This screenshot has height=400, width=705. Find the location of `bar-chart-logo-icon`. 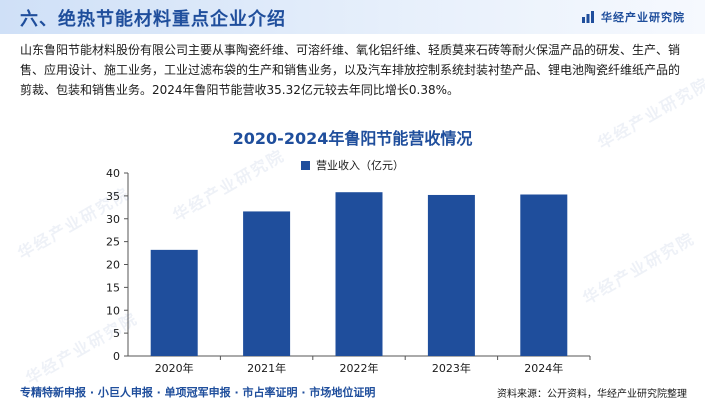

bar-chart-logo-icon is located at coordinates (588, 17).